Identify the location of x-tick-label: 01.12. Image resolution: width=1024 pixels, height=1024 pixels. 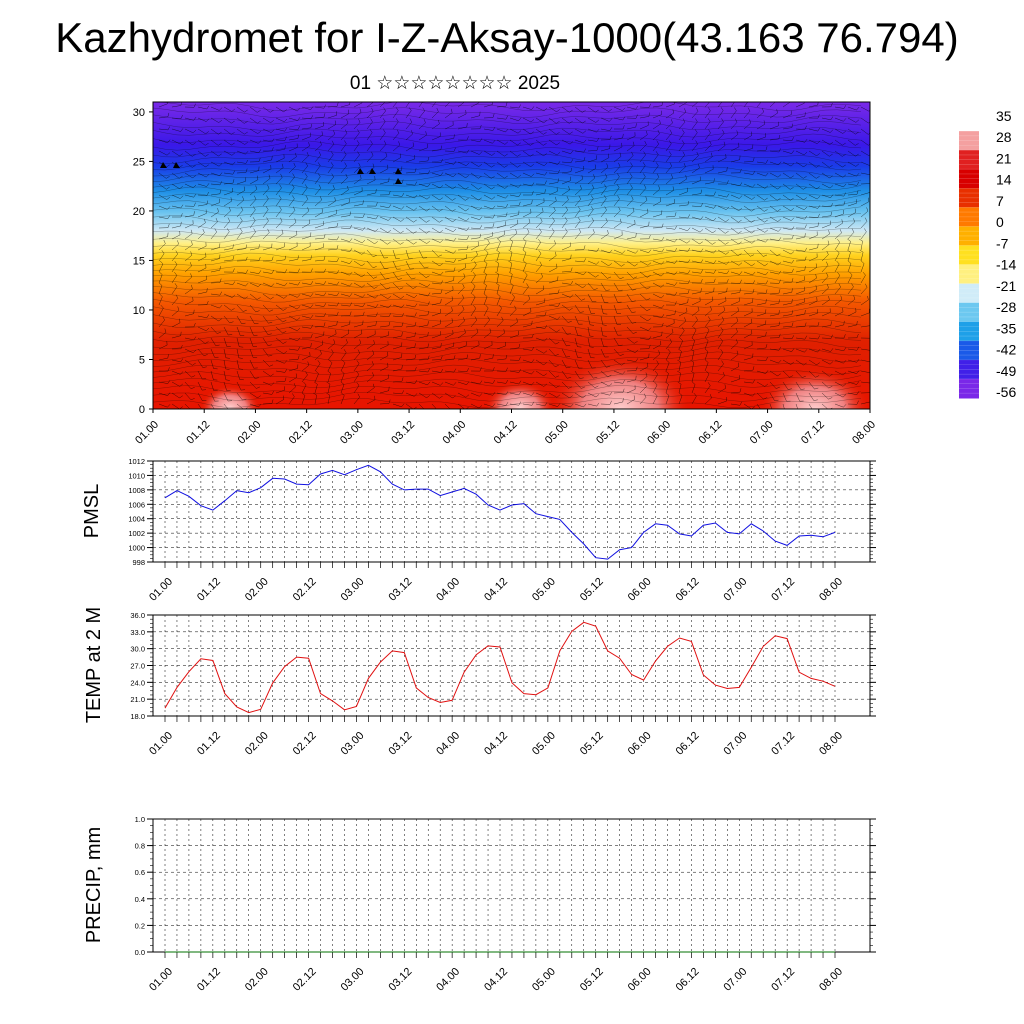
(198, 433).